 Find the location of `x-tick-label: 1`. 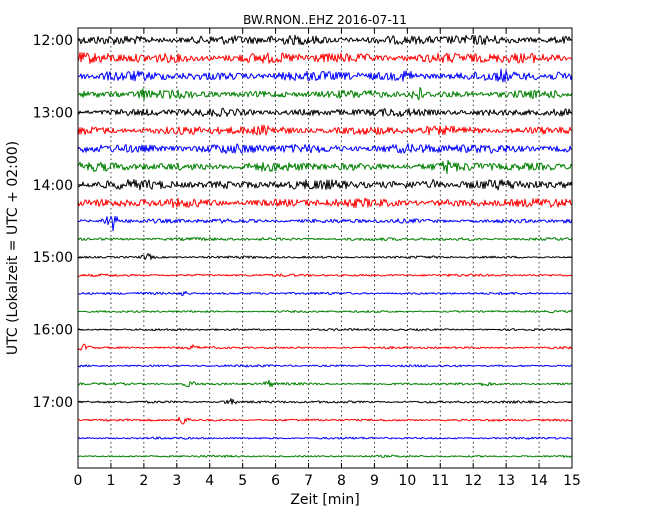

x-tick-label: 1 is located at coordinates (110, 481).